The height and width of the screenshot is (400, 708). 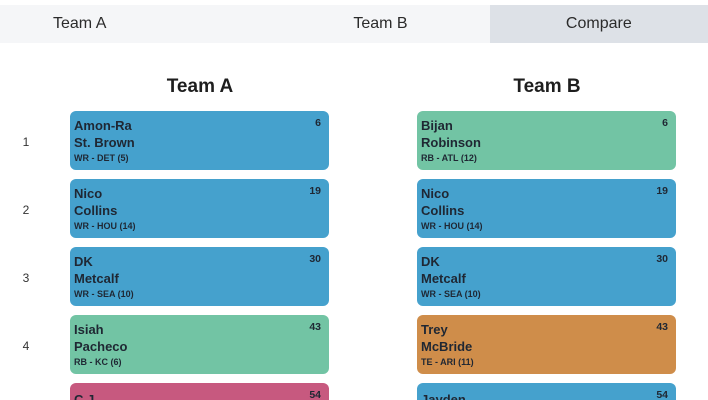 I want to click on player-meta: TE - ARI (11), so click(x=447, y=362).